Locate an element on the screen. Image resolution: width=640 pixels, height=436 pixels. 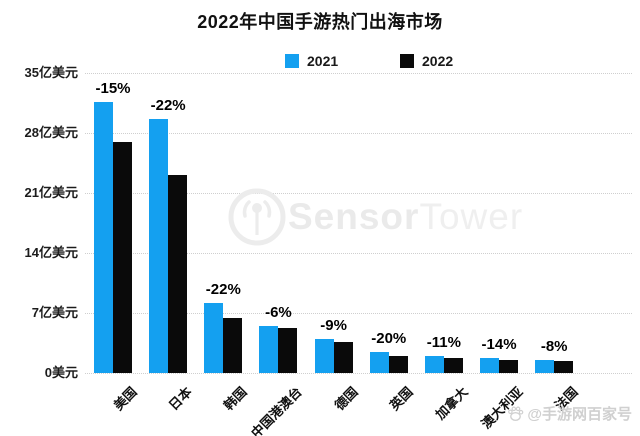
corner-watermark-text: @手游网百家号 is located at coordinates (579, 414).